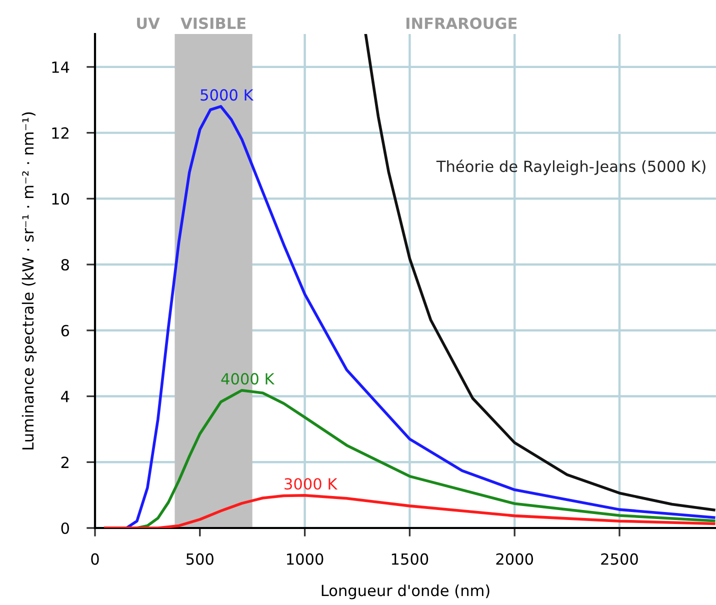  What do you see at coordinates (65, 265) in the screenshot?
I see `y-tick-label: 8` at bounding box center [65, 265].